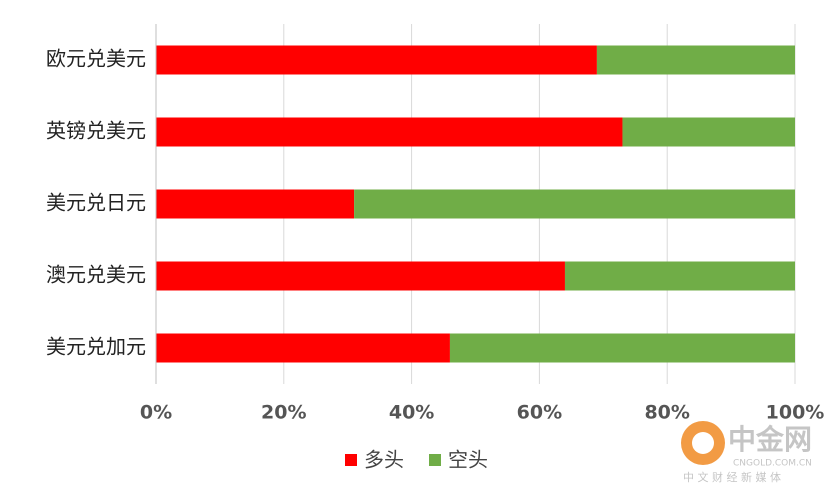 The height and width of the screenshot is (495, 836). What do you see at coordinates (703, 443) in the screenshot?
I see `watermark-logo-inner` at bounding box center [703, 443].